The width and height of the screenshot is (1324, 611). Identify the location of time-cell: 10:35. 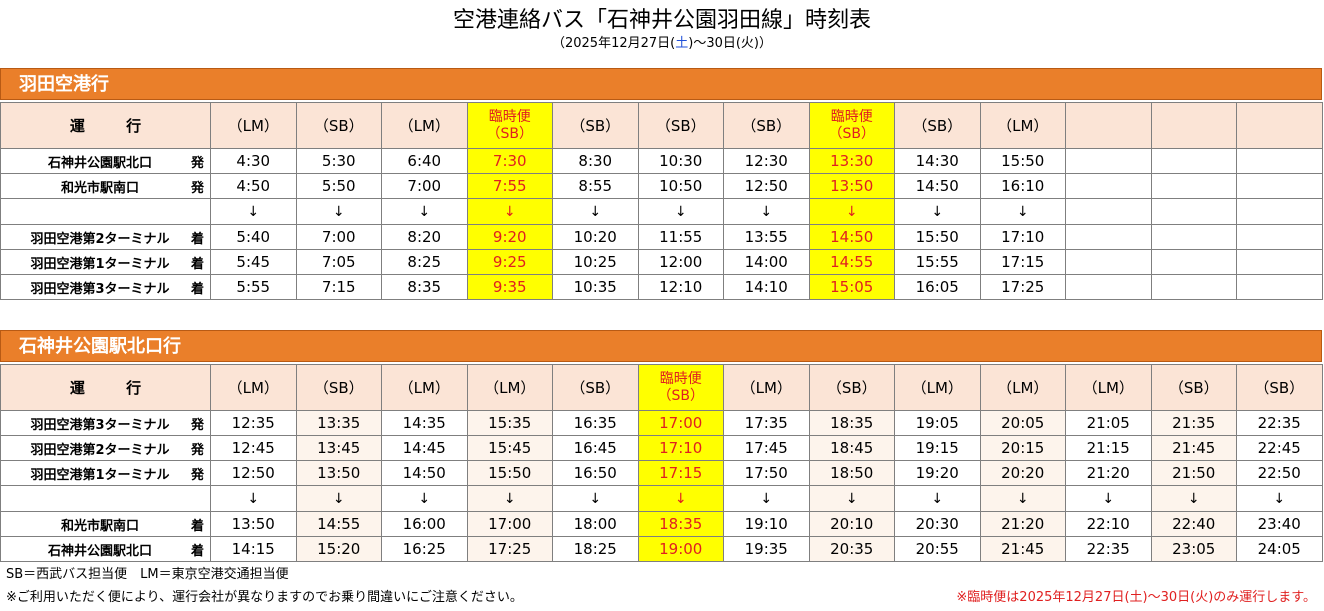
(595, 287).